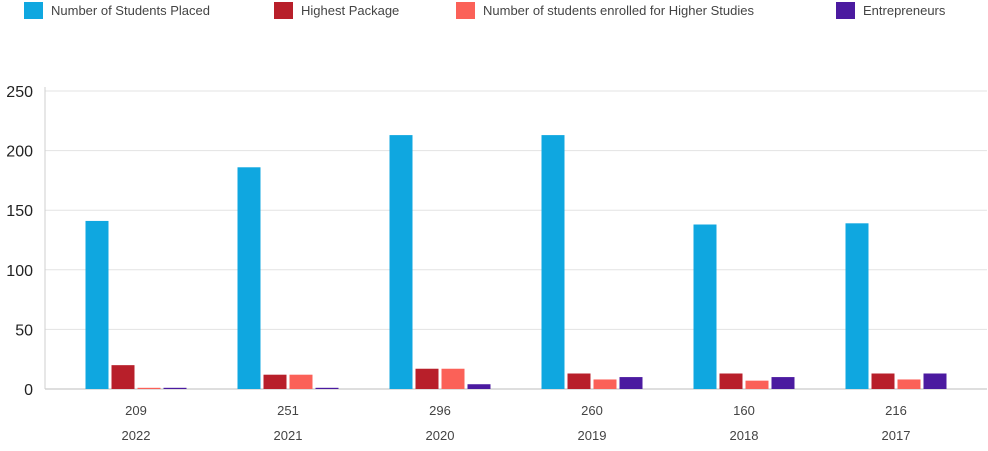 The image size is (988, 451). Describe the element at coordinates (350, 10) in the screenshot. I see `legend-label-highest-package: Highest Package` at that location.